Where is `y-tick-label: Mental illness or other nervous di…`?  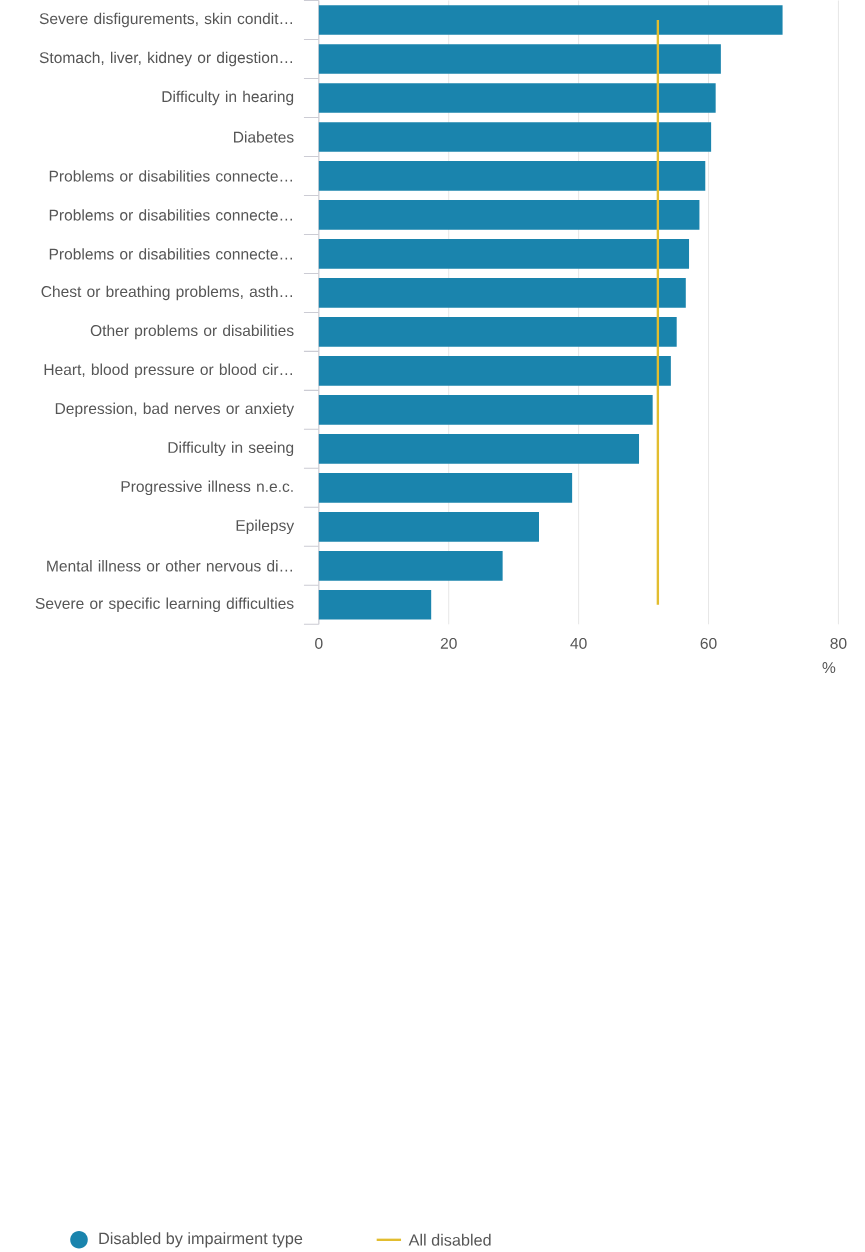 y-tick-label: Mental illness or other nervous di… is located at coordinates (169, 566).